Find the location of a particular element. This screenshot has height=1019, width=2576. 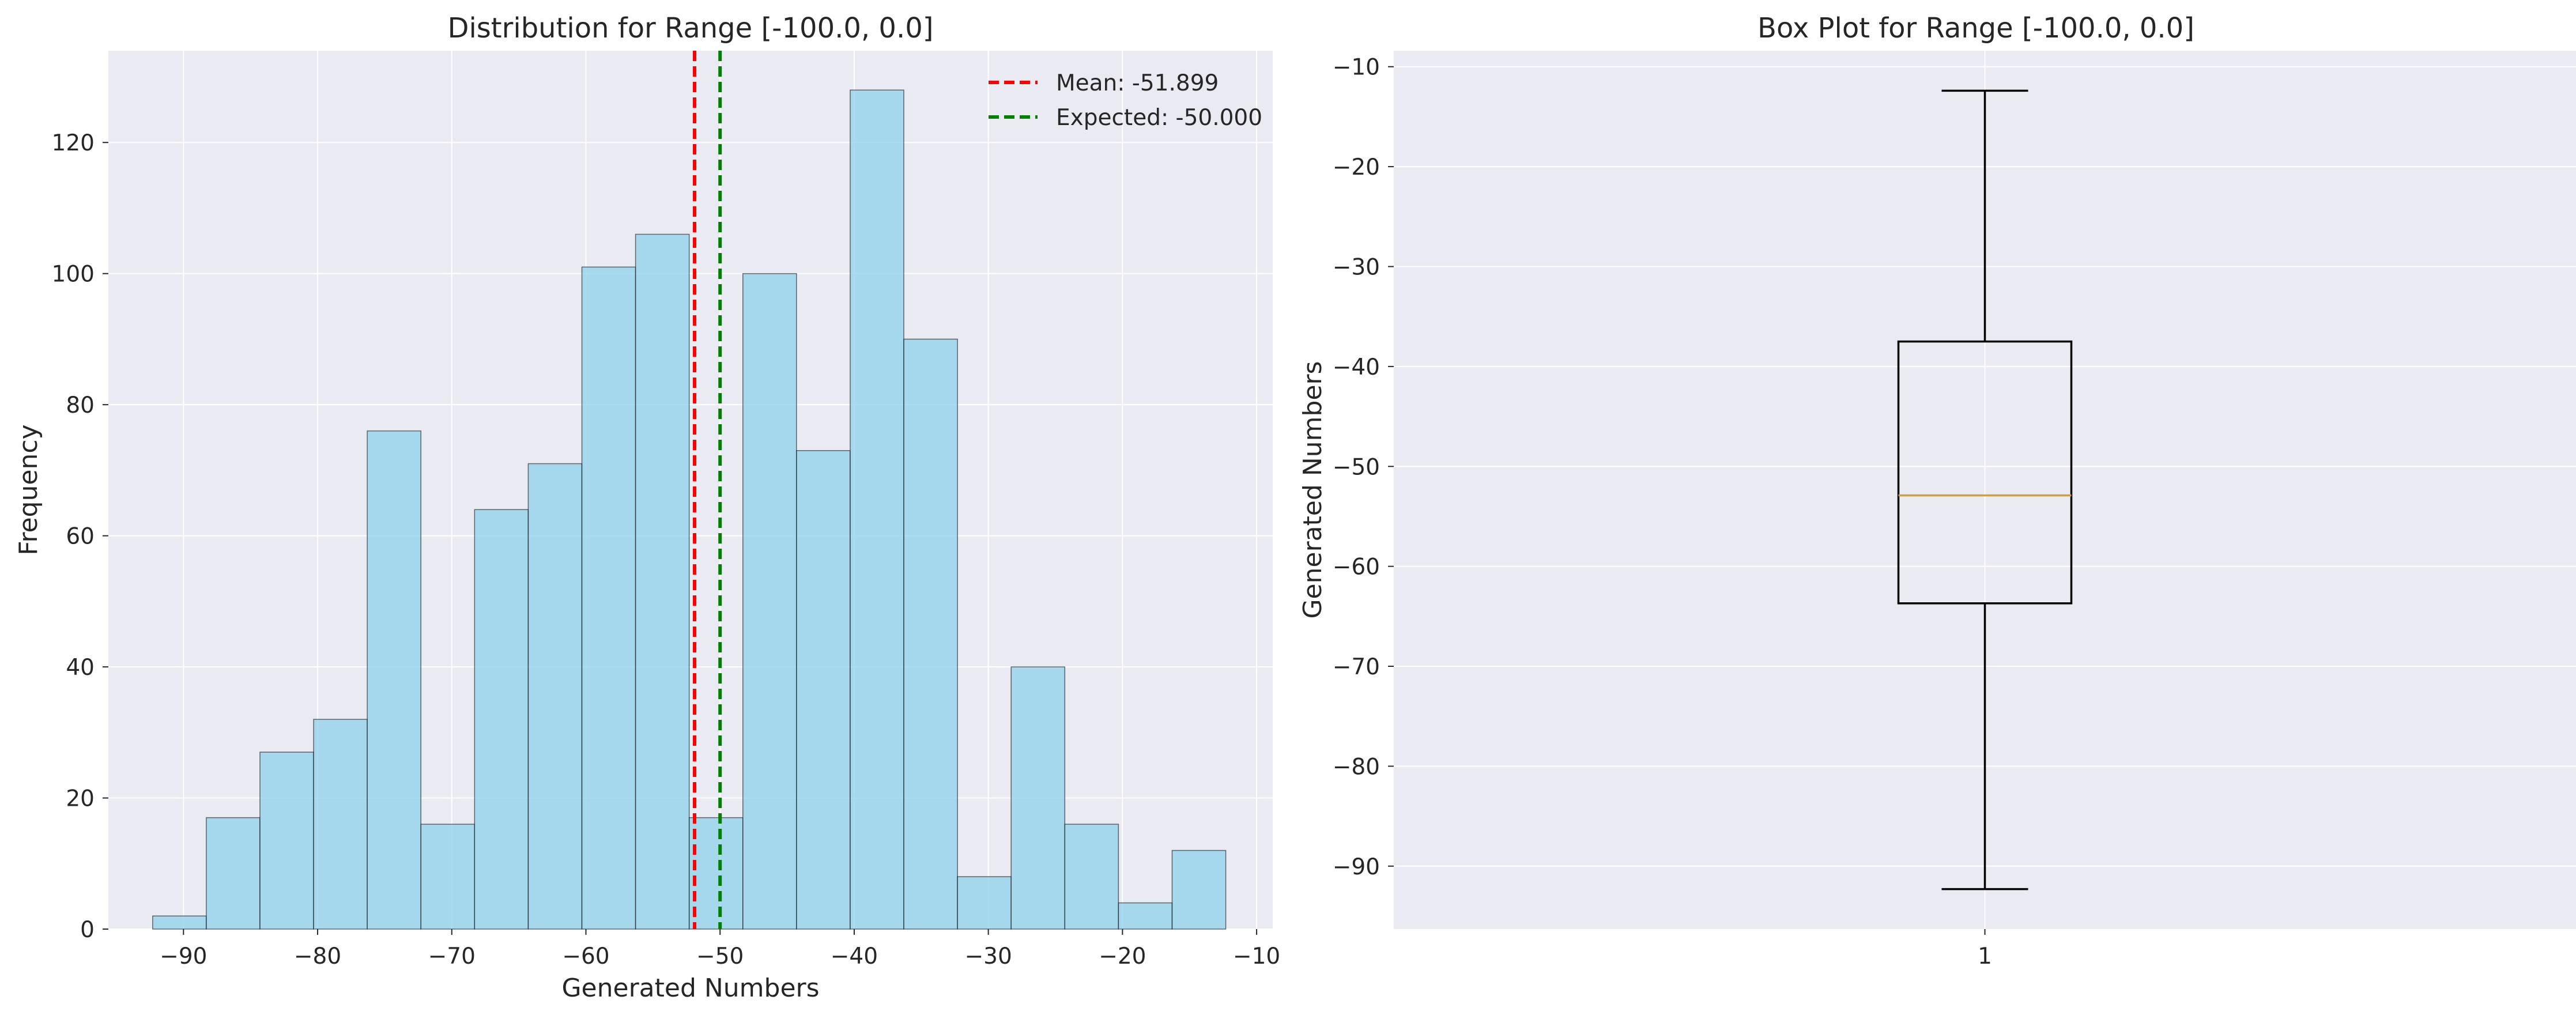

boxplot-y-ticks: −90 −80 −70 −60 −50 −40 −30 −20 −10 is located at coordinates (1363, 467).